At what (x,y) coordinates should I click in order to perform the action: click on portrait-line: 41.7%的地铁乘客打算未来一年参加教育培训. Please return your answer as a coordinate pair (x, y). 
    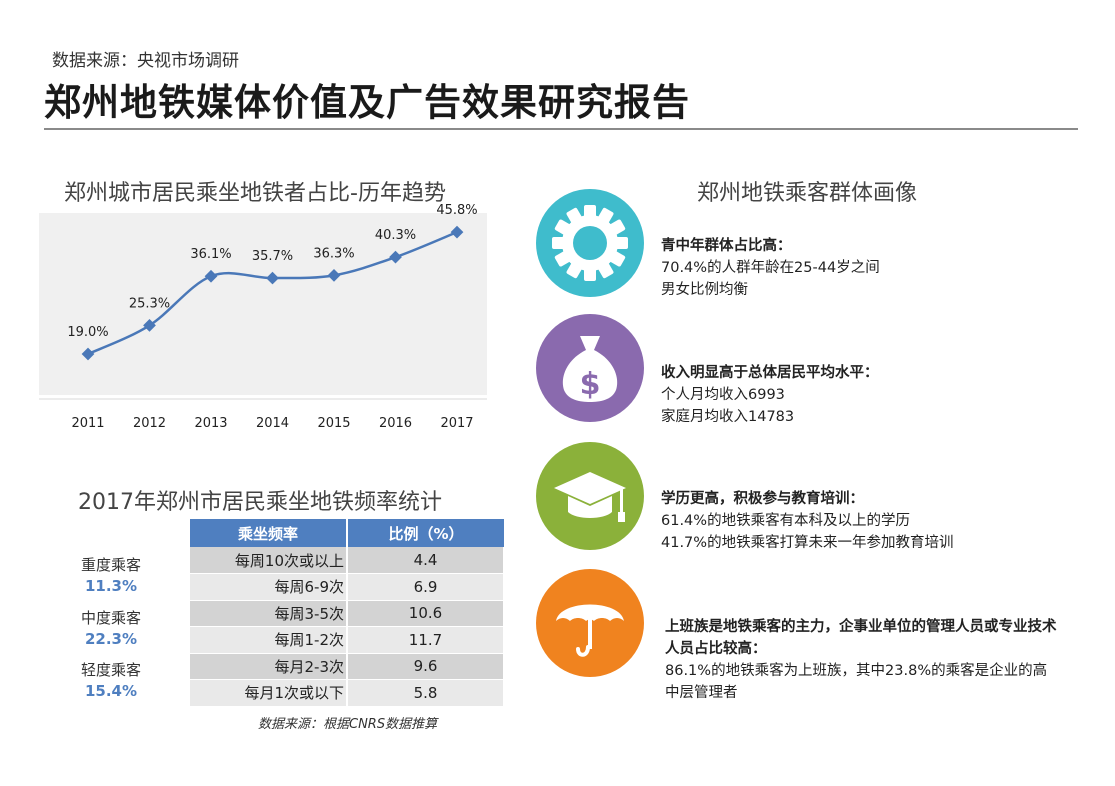
    Looking at the image, I should click on (807, 543).